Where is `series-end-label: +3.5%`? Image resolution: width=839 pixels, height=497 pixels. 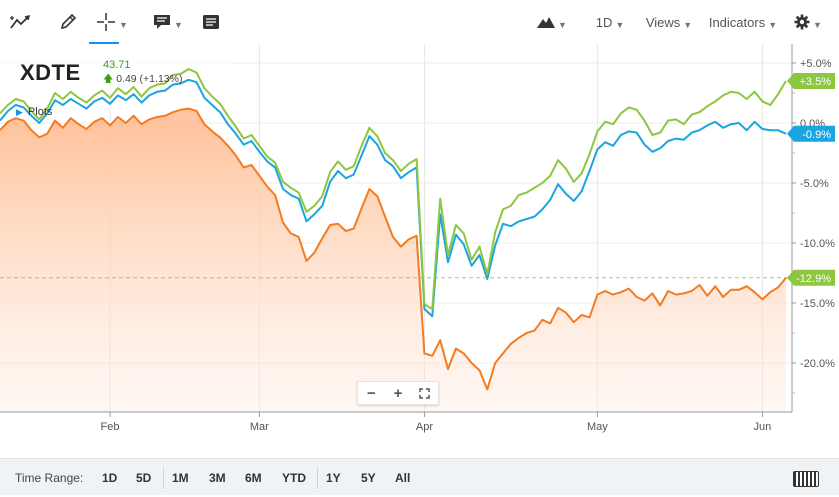
series-end-label: +3.5% is located at coordinates (816, 82).